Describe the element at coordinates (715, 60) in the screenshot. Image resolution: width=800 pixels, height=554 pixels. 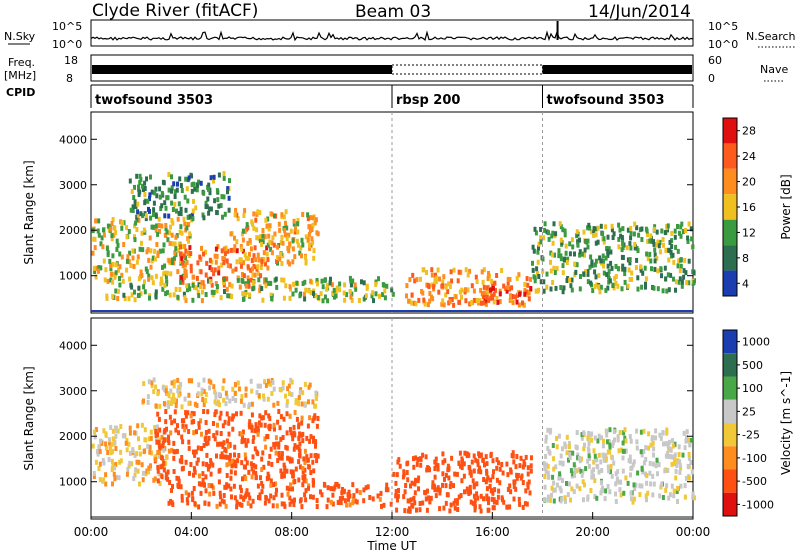
I see `nave-top-value: 60` at that location.